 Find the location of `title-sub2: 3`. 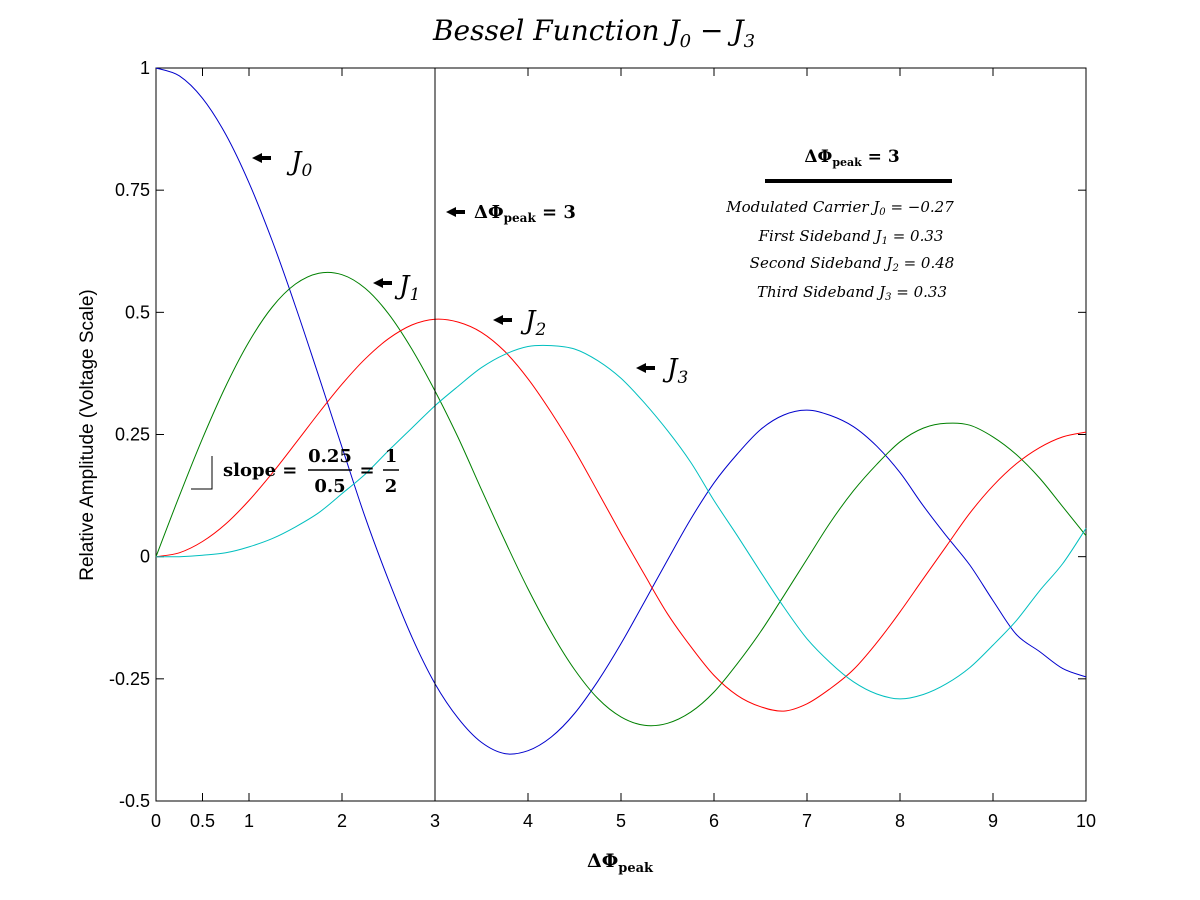

title-sub2: 3 is located at coordinates (749, 41).